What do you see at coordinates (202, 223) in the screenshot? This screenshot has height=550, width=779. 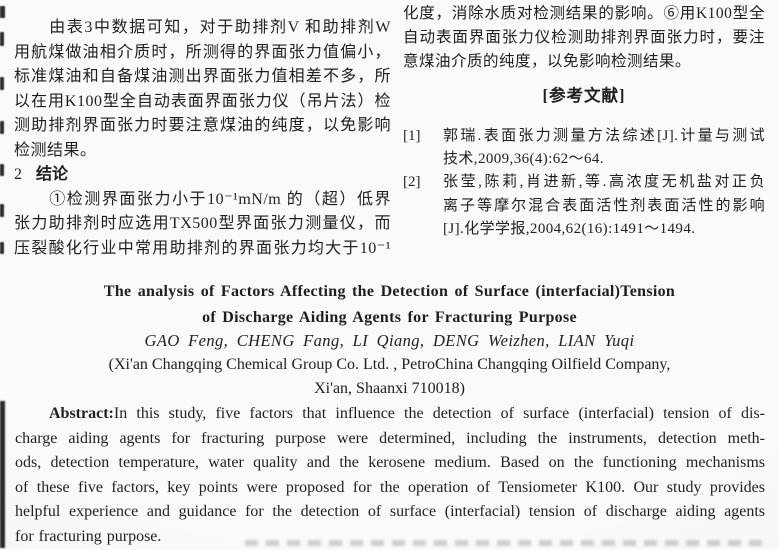 I see `paragraph-line: 张力助排剂时应选用TX500型界面张力测量仪，而` at bounding box center [202, 223].